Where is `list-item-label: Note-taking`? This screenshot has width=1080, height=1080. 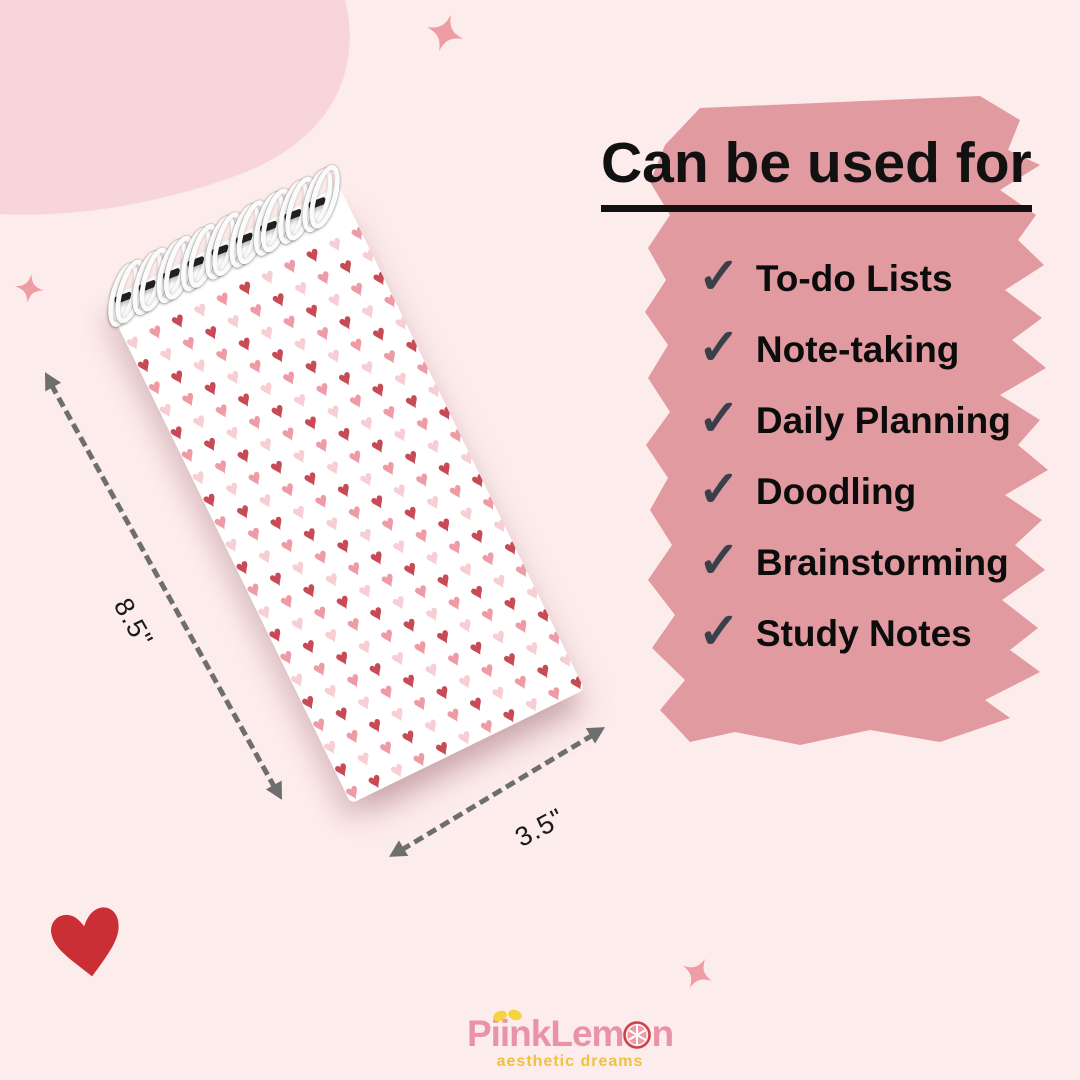 list-item-label: Note-taking is located at coordinates (857, 349).